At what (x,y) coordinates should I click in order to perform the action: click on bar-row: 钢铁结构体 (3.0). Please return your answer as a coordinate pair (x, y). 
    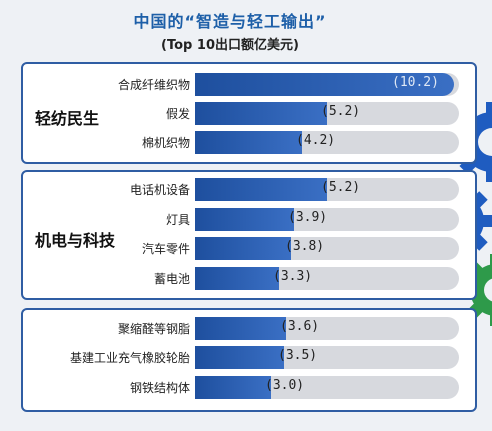
    Looking at the image, I should click on (249, 388).